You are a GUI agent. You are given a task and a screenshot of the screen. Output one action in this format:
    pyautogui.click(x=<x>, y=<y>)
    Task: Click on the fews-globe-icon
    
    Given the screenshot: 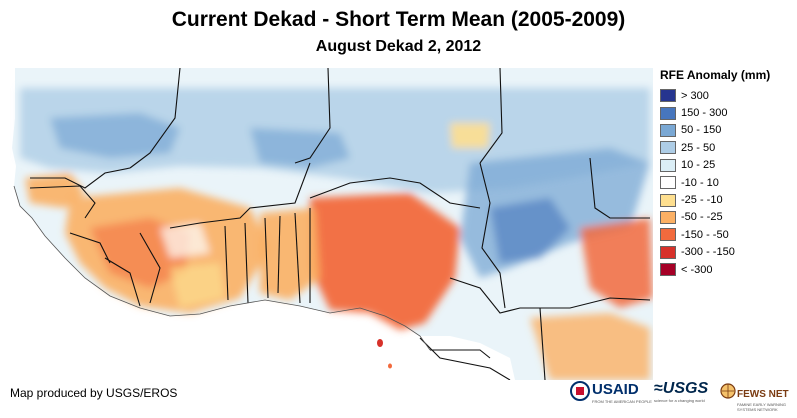 What is the action you would take?
    pyautogui.click(x=728, y=396)
    